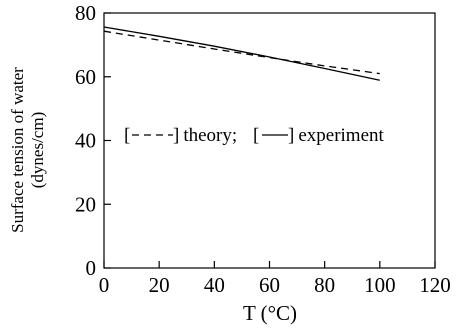  Describe the element at coordinates (269, 285) in the screenshot. I see `x-tick-label: 60` at that location.